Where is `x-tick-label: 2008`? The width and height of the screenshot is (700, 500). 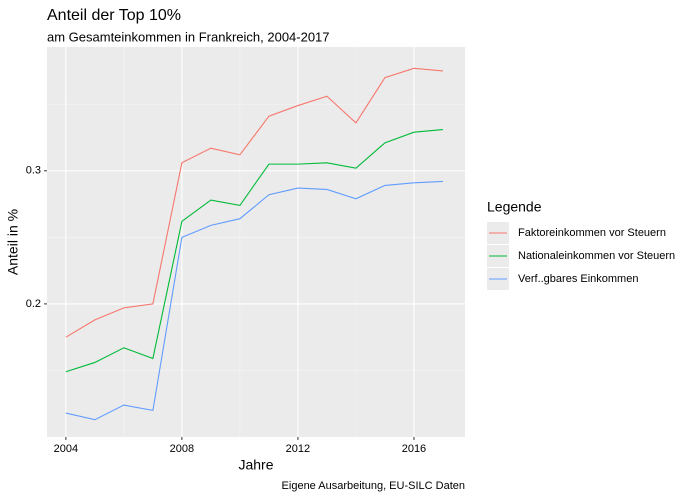
x-tick-label: 2008 is located at coordinates (182, 449).